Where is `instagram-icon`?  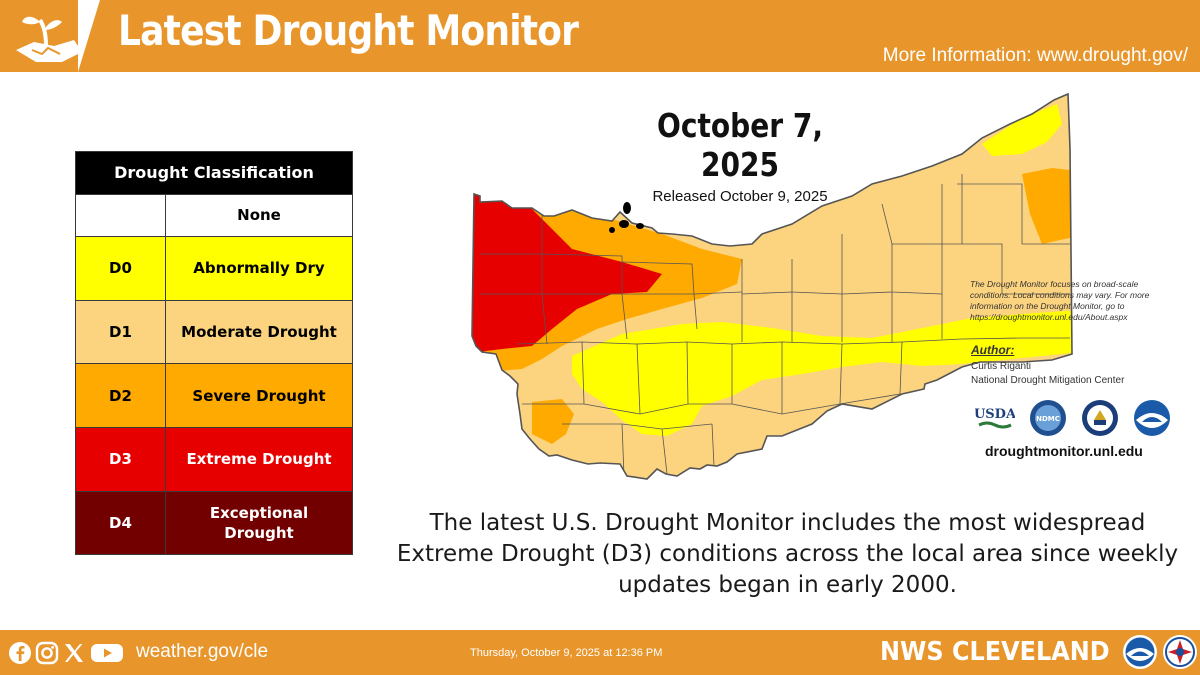
instagram-icon is located at coordinates (47, 653).